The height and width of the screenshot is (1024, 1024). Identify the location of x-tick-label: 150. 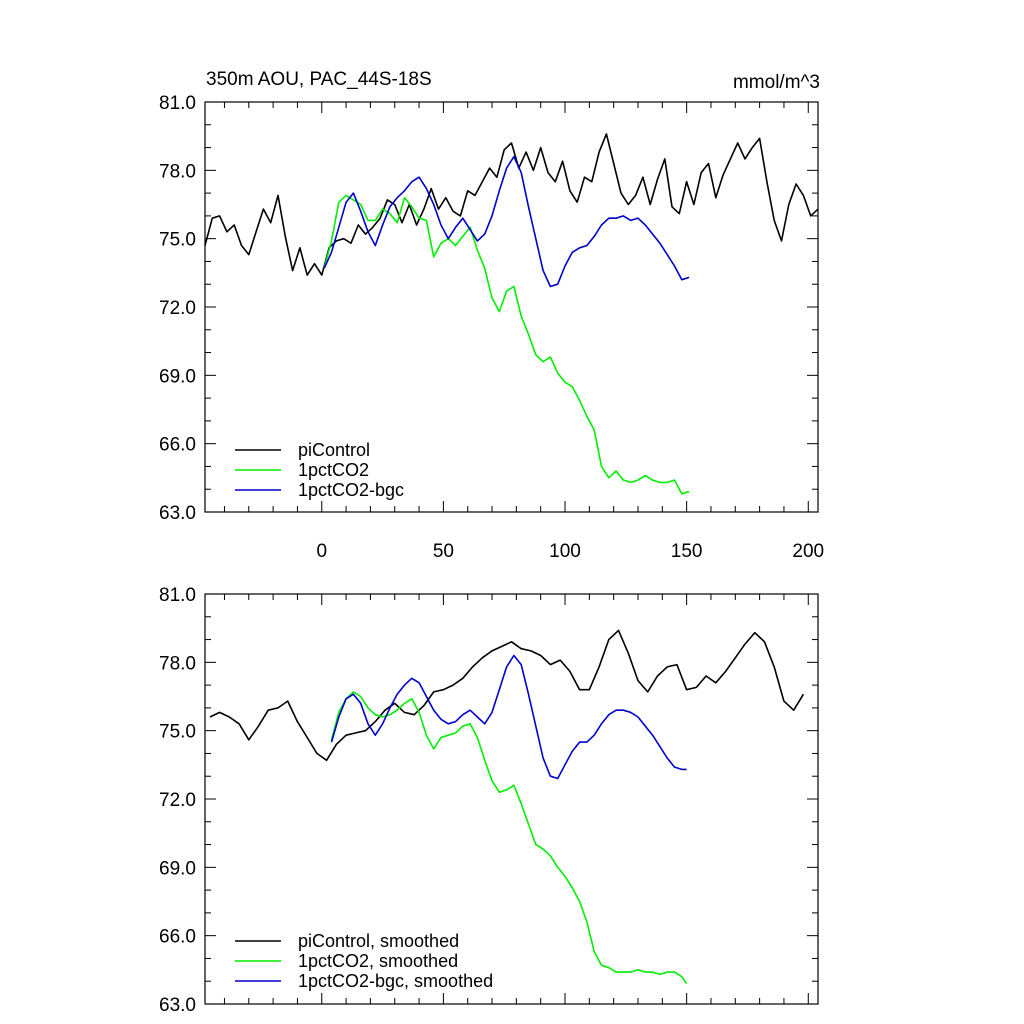
(687, 551).